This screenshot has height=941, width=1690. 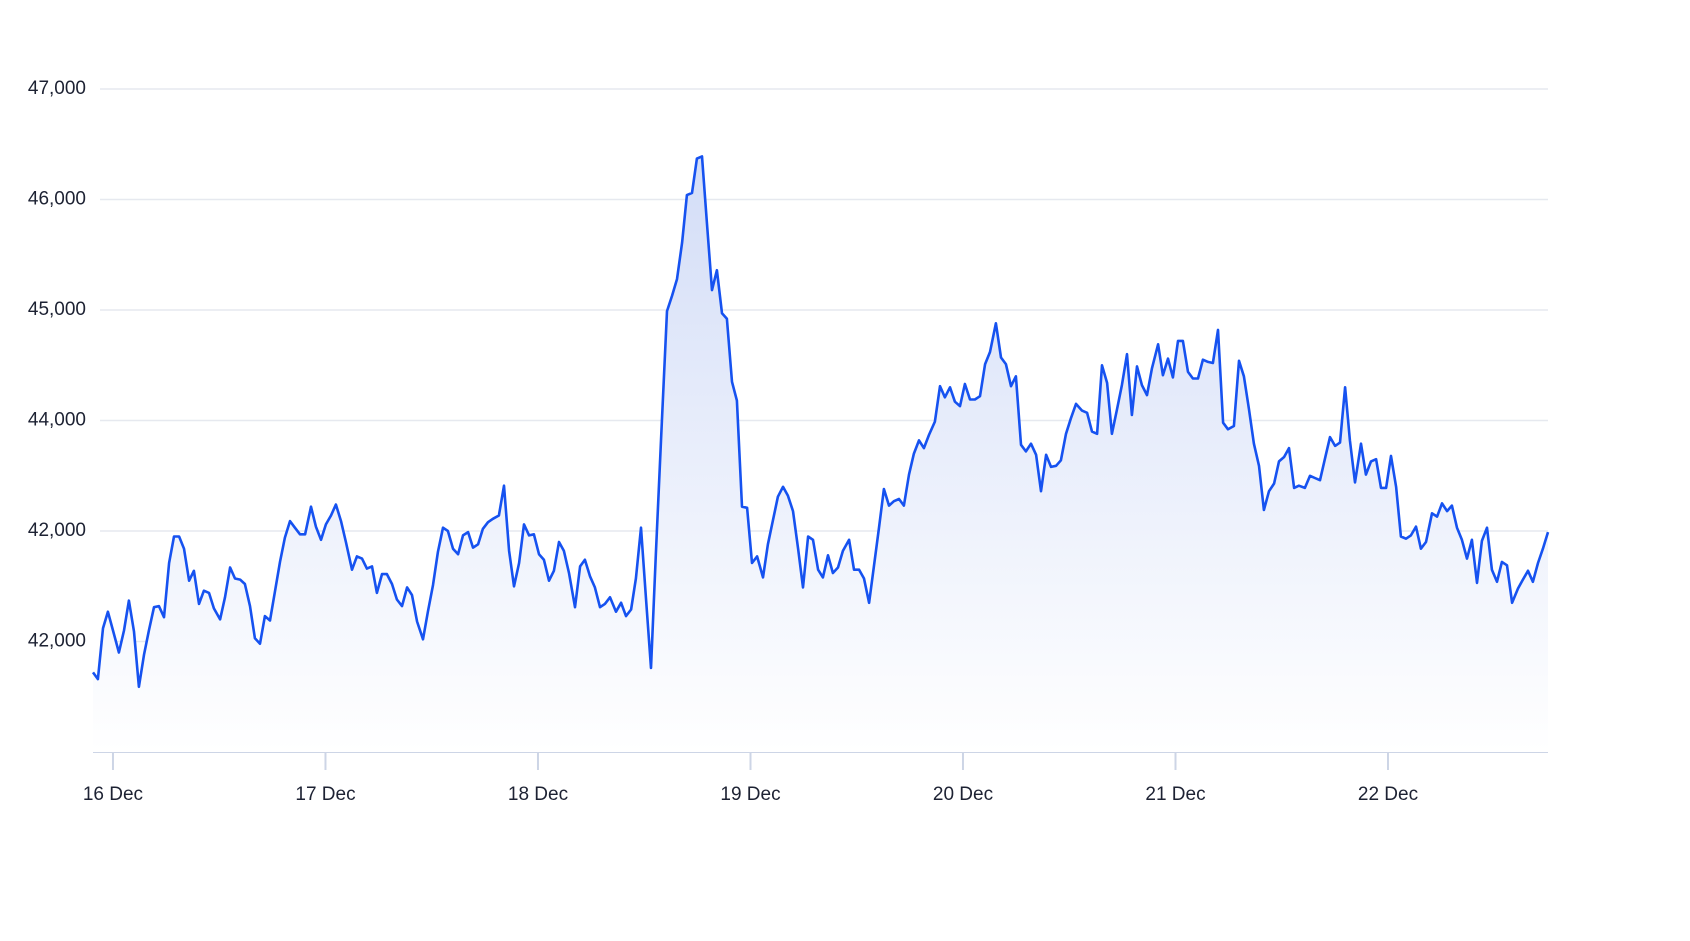 I want to click on x-tick-label: 17 Dec, so click(x=325, y=794).